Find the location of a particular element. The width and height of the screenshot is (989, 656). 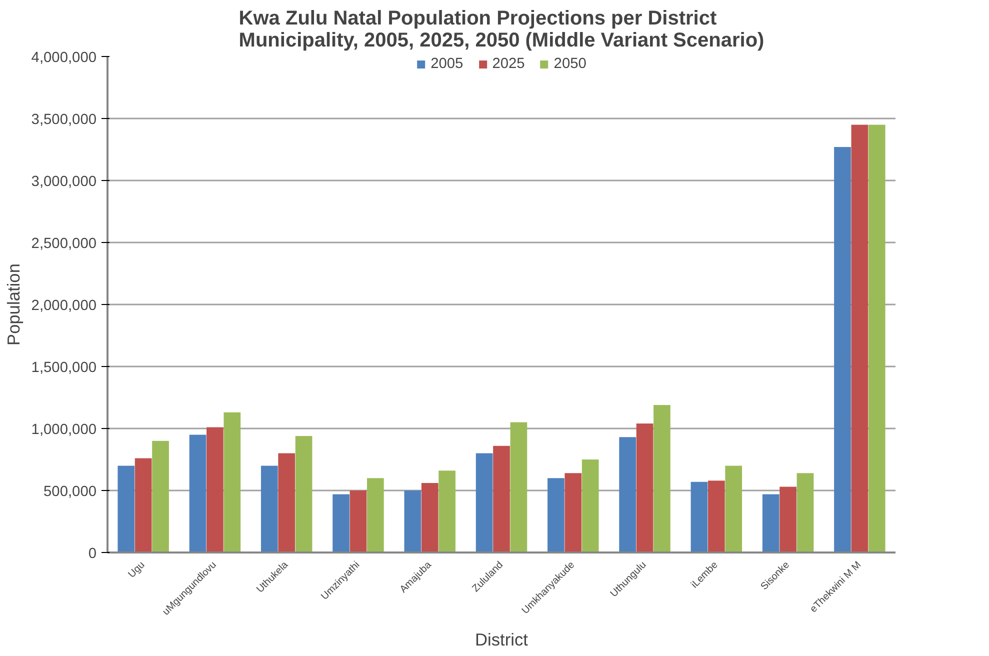

legend-label: 2050 is located at coordinates (570, 64).